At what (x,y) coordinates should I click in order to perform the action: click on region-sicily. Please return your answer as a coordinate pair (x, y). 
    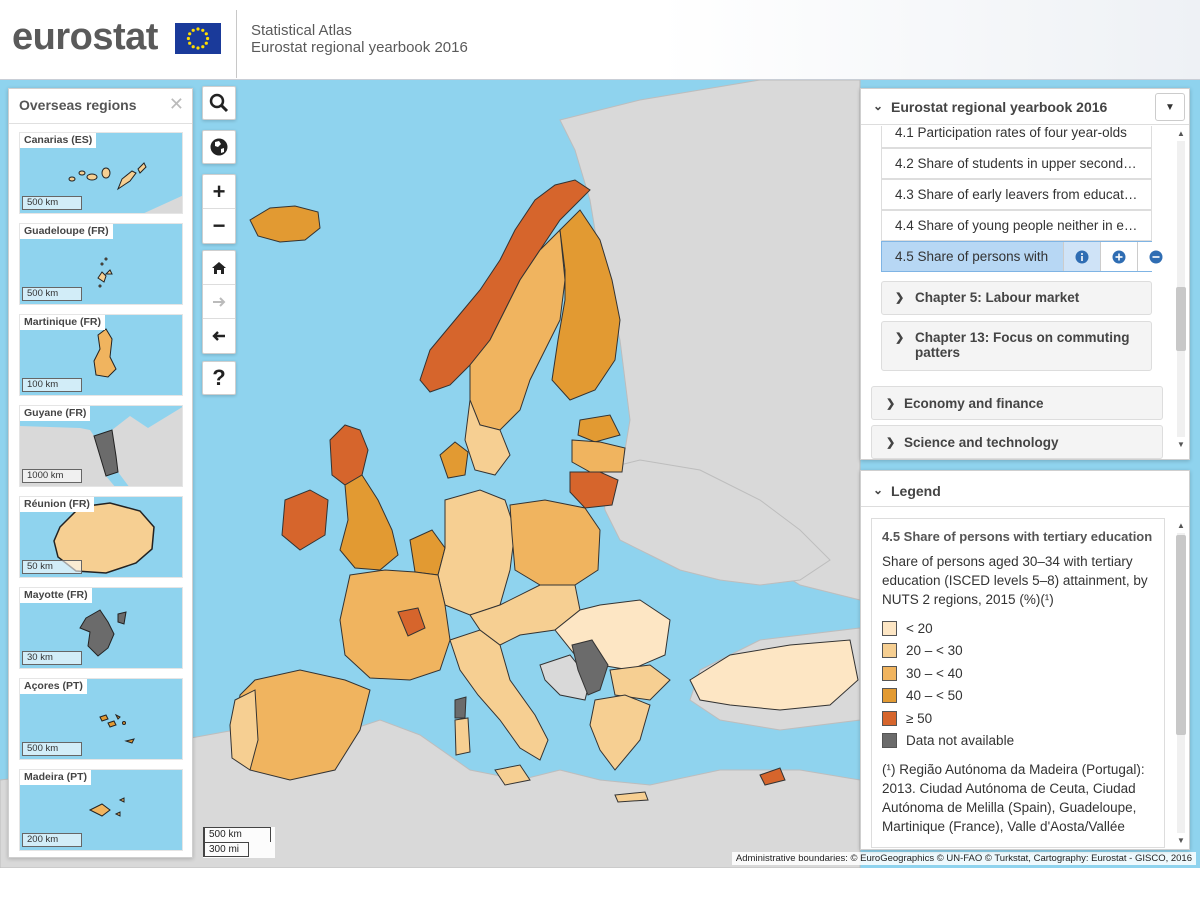
    Looking at the image, I should click on (512, 775).